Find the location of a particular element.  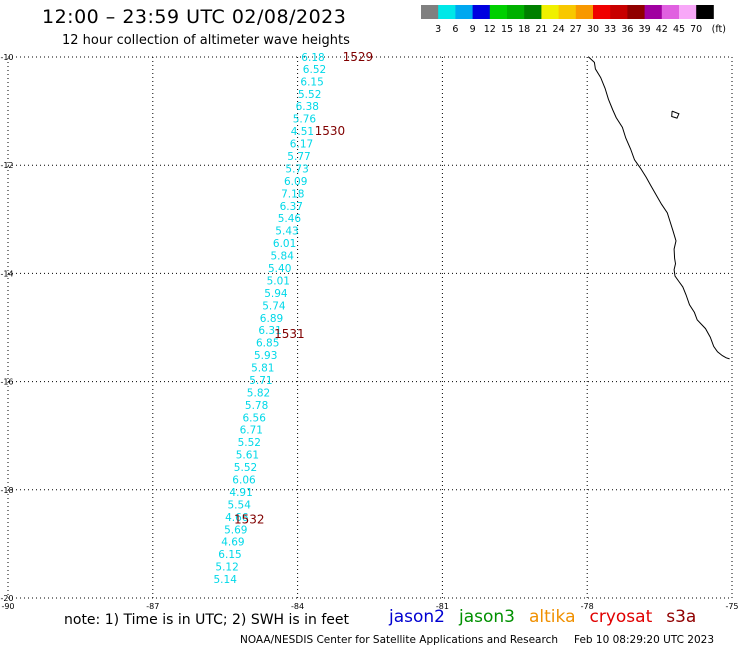

wave-height-value: 6.01 is located at coordinates (284, 244).